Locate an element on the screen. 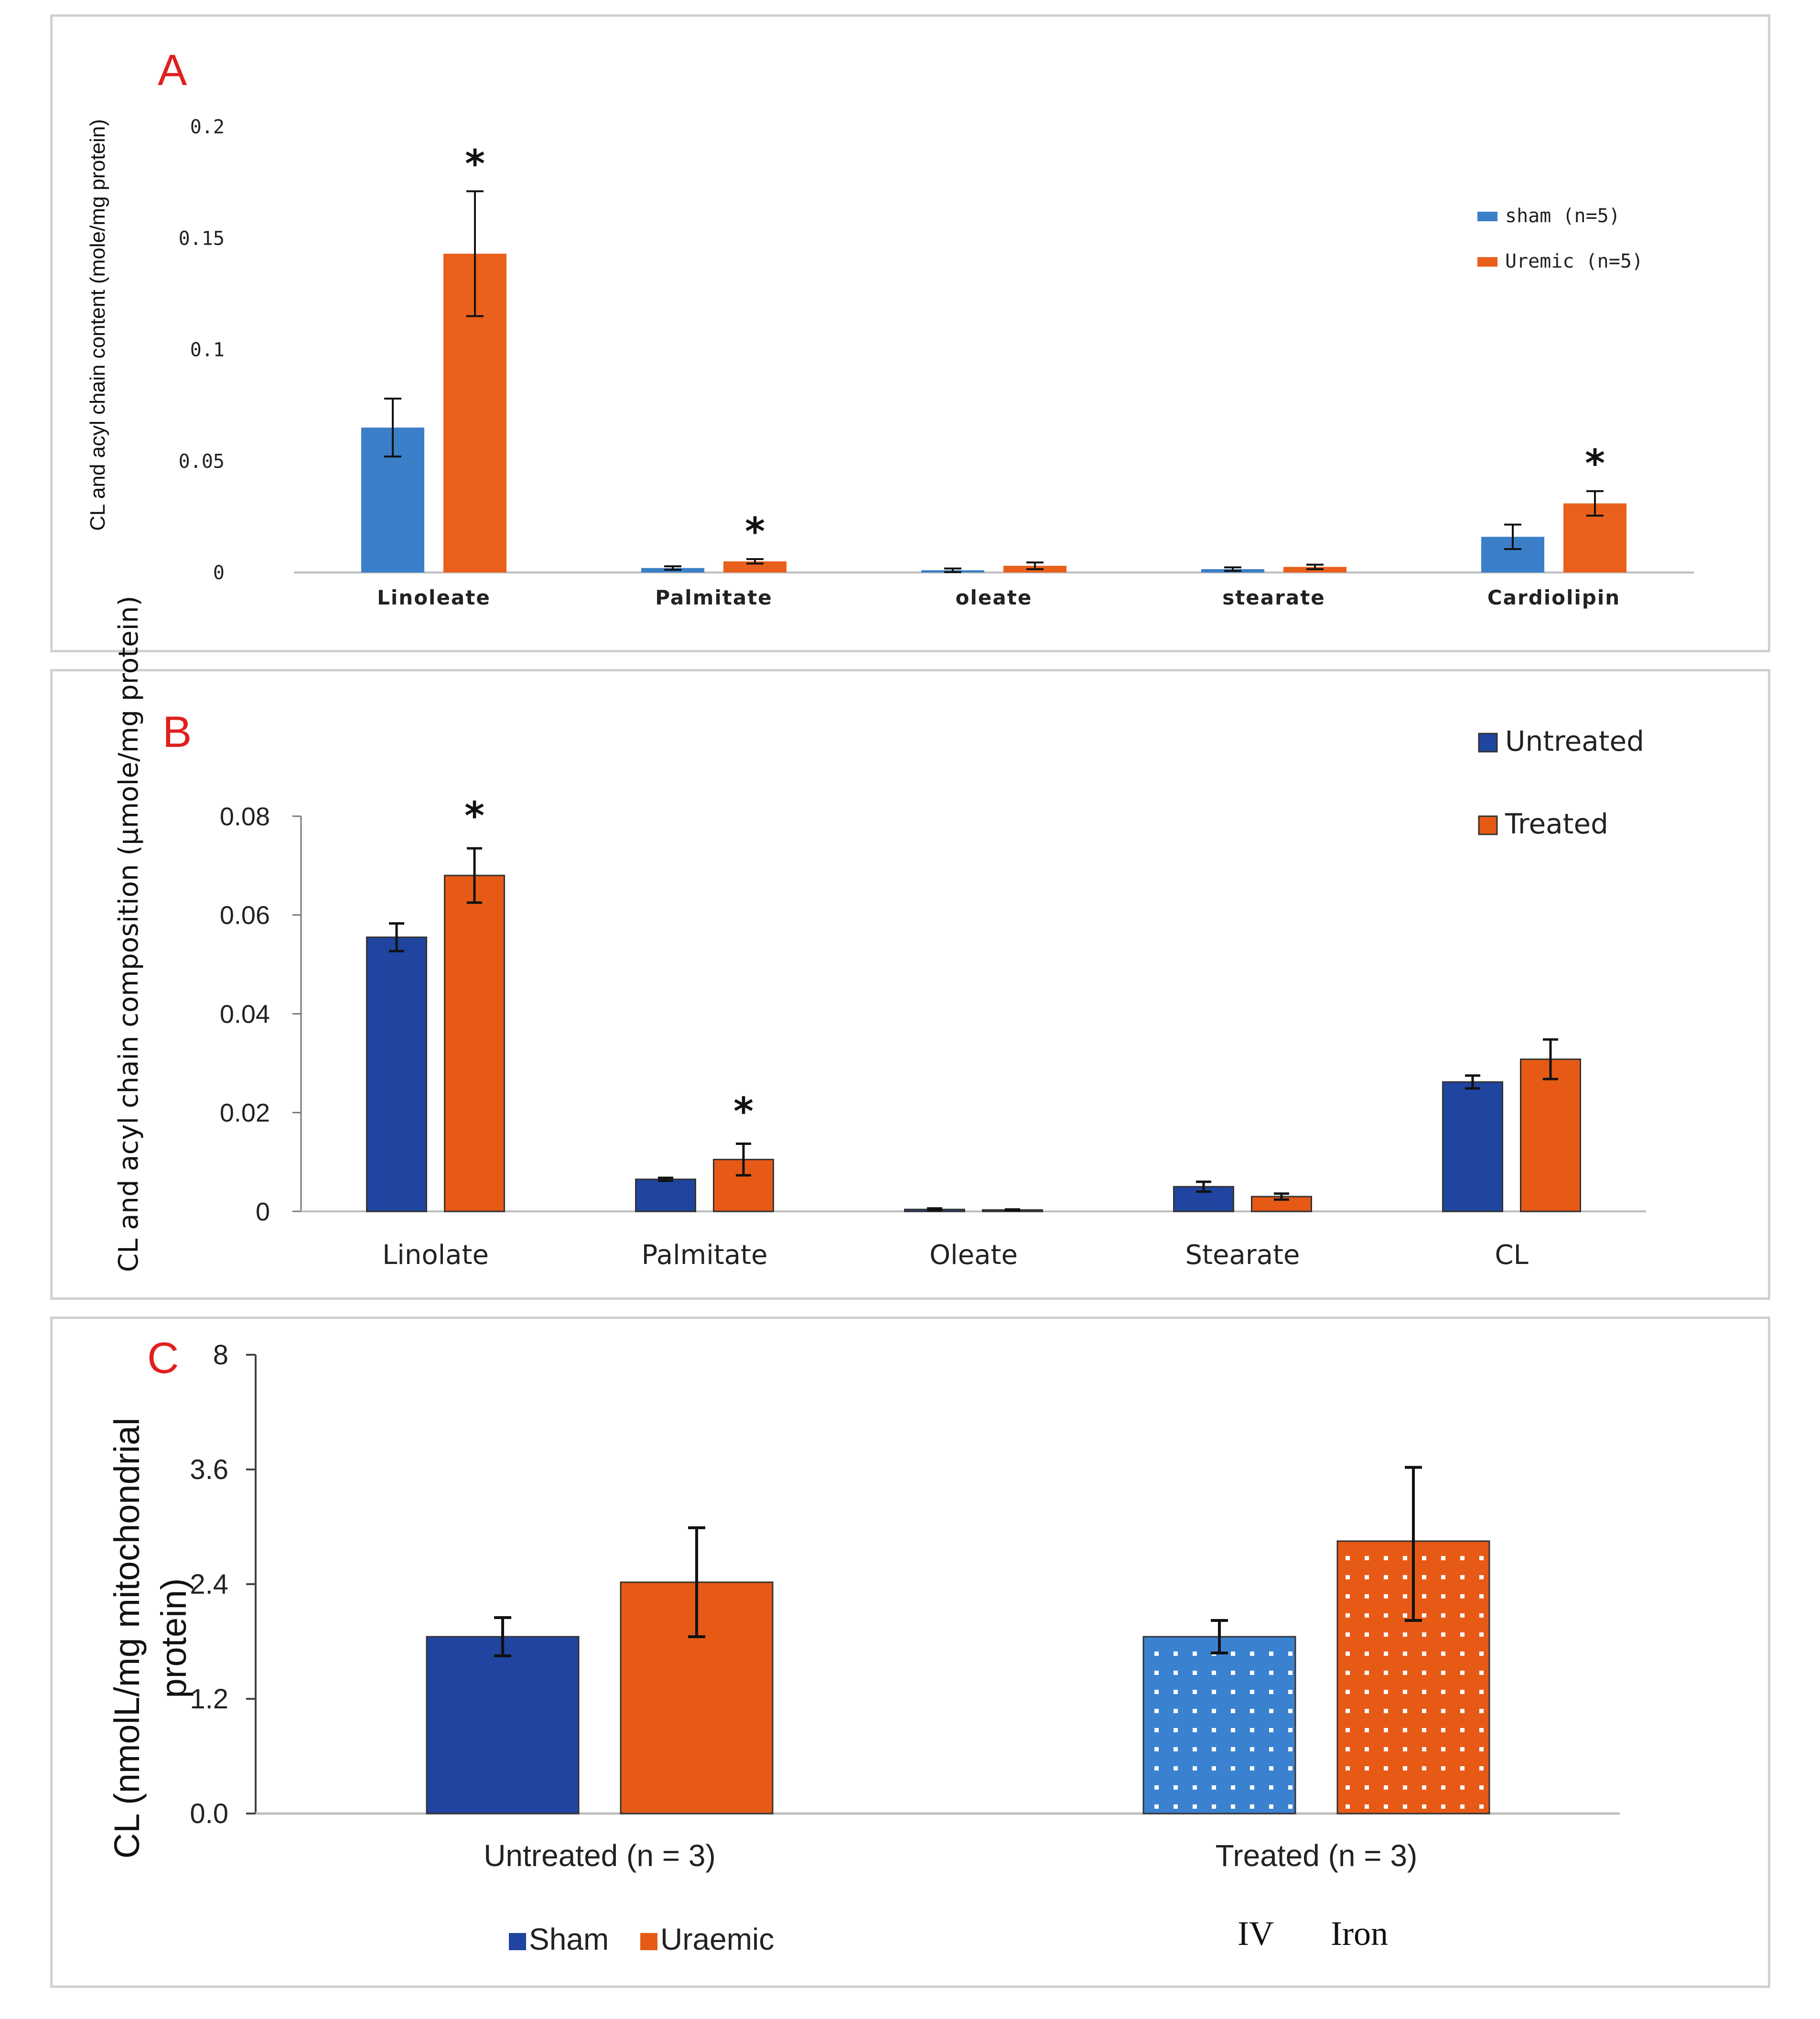 The height and width of the screenshot is (2019, 1820). x-category-label: Treated (n = 3) is located at coordinates (1317, 1856).